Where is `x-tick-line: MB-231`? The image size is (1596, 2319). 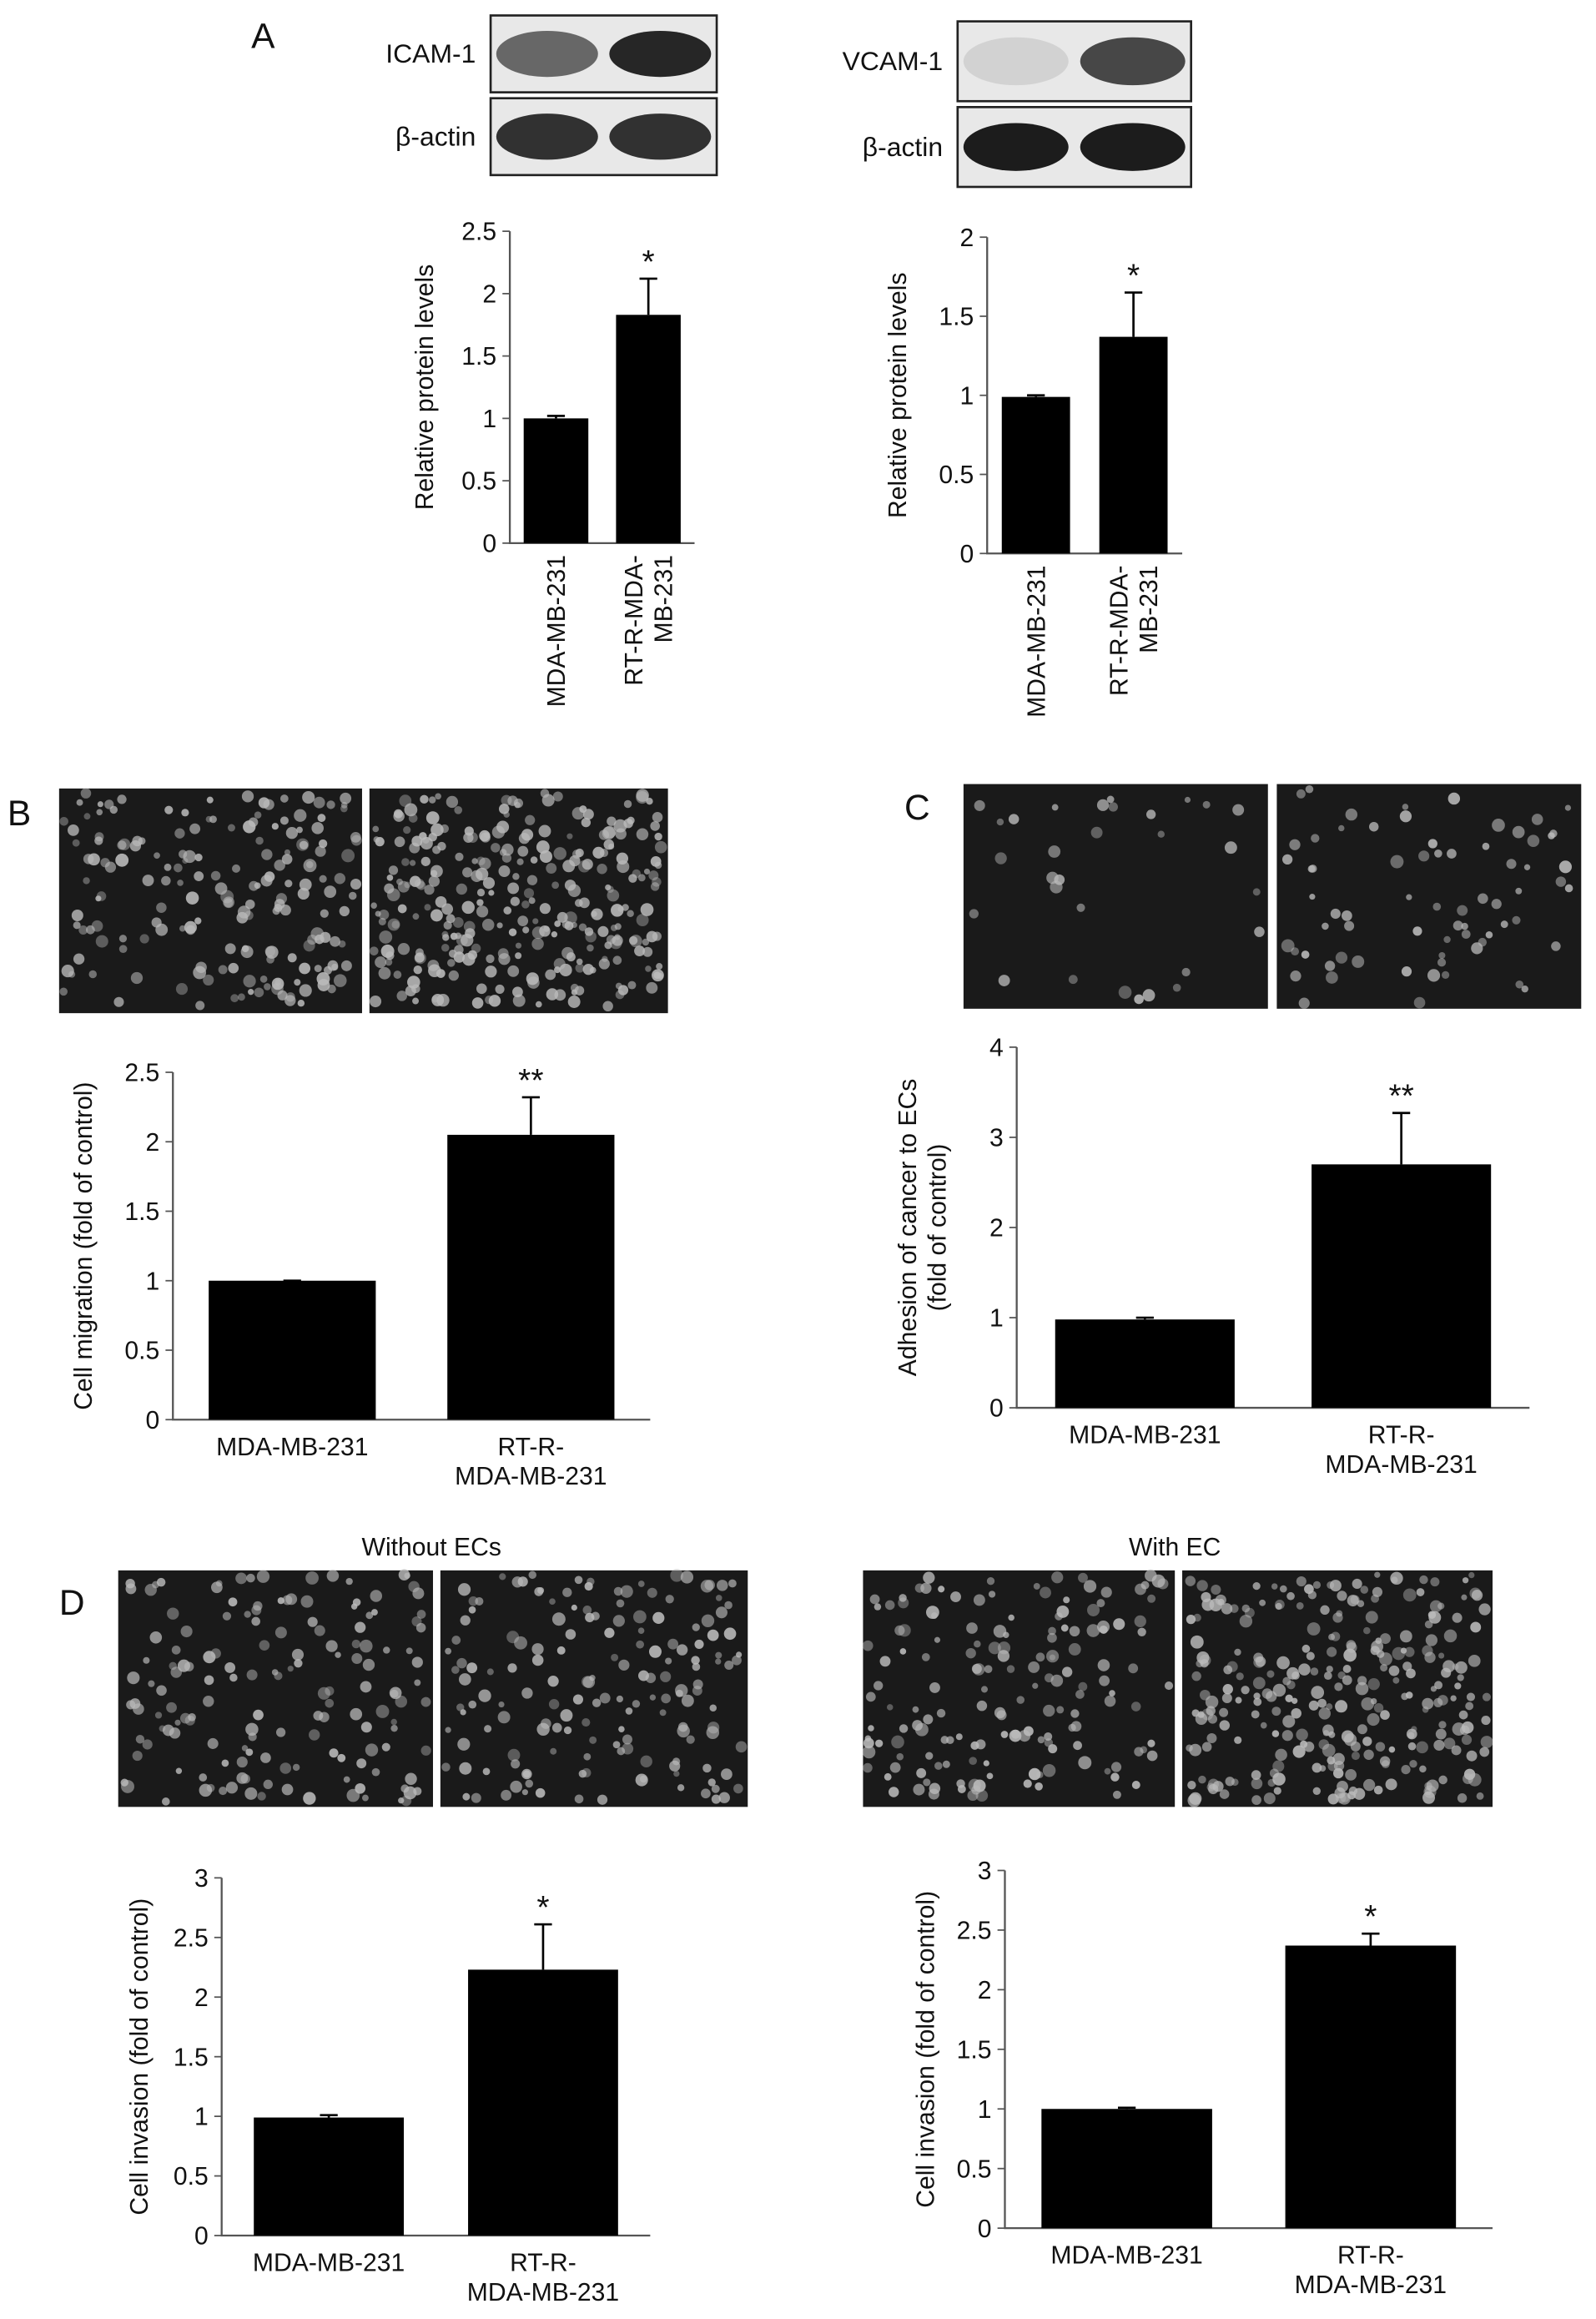
x-tick-line: MB-231 is located at coordinates (1149, 609).